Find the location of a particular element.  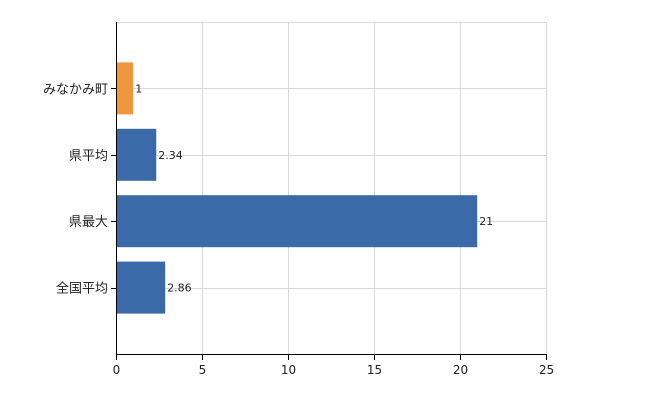

x-tick-label-2: 10 is located at coordinates (288, 370).